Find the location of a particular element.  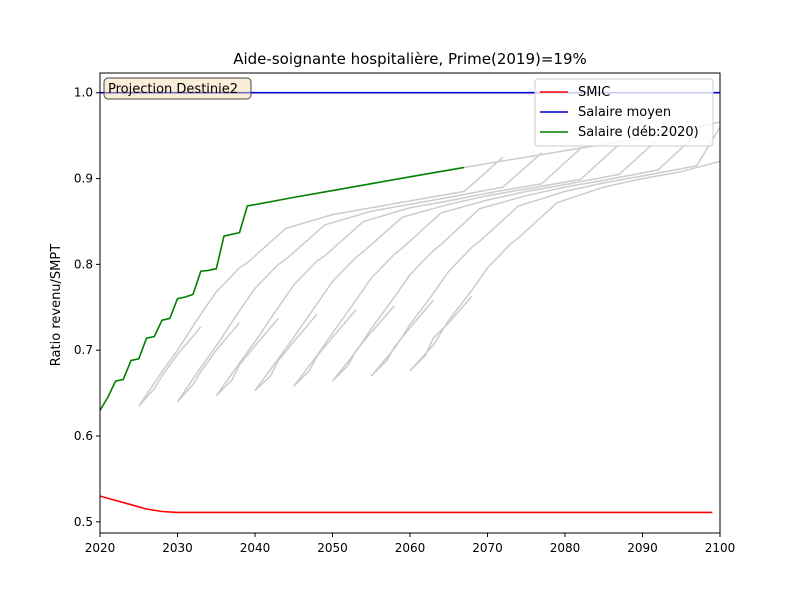

x-tick-label: 2020 is located at coordinates (100, 548).